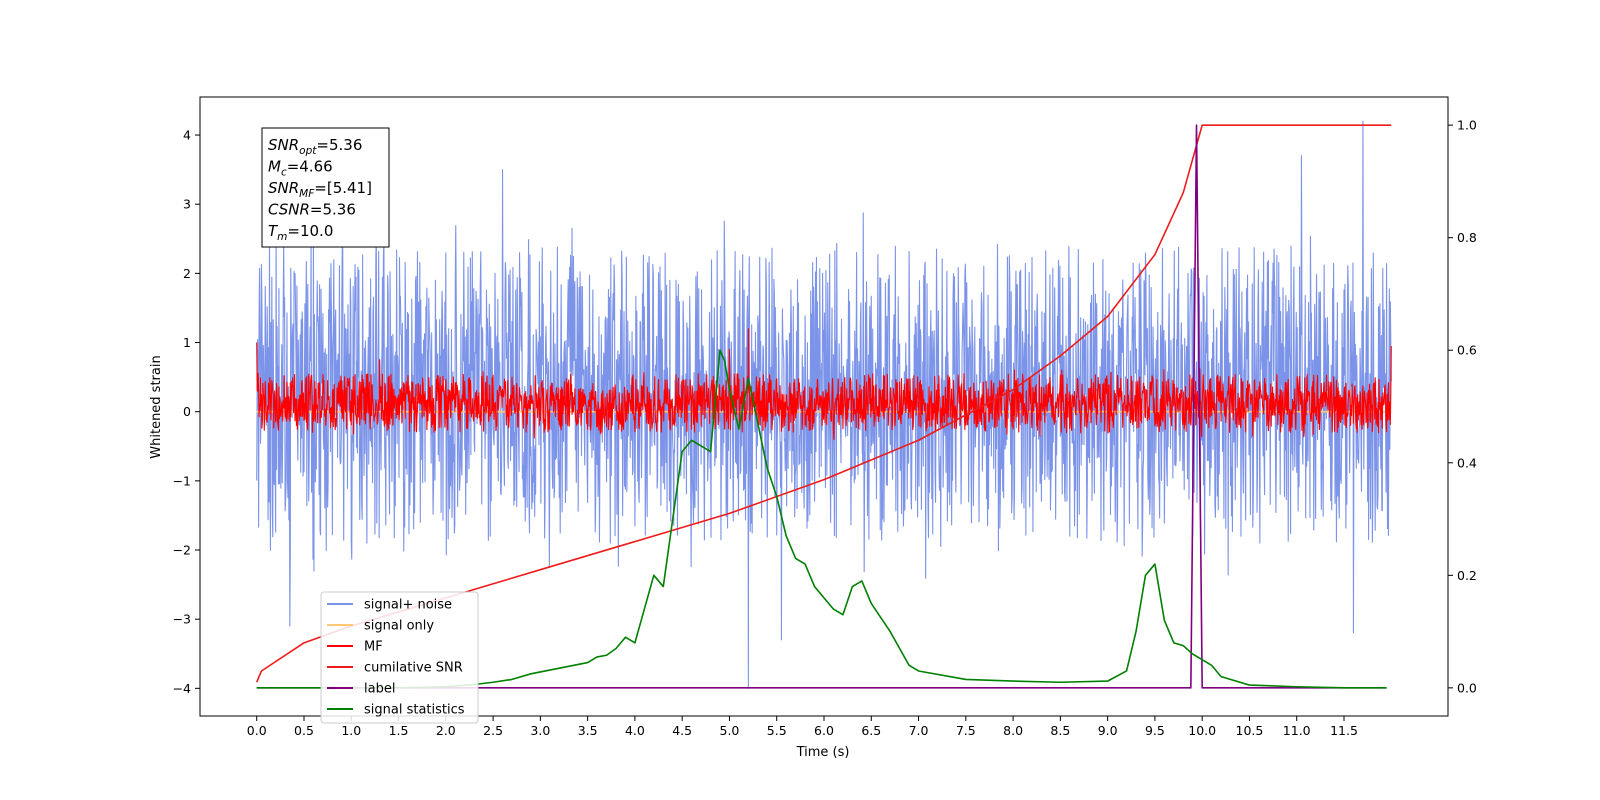 The height and width of the screenshot is (800, 1600). Describe the element at coordinates (351, 730) in the screenshot. I see `x-tick-label: 1.0` at that location.